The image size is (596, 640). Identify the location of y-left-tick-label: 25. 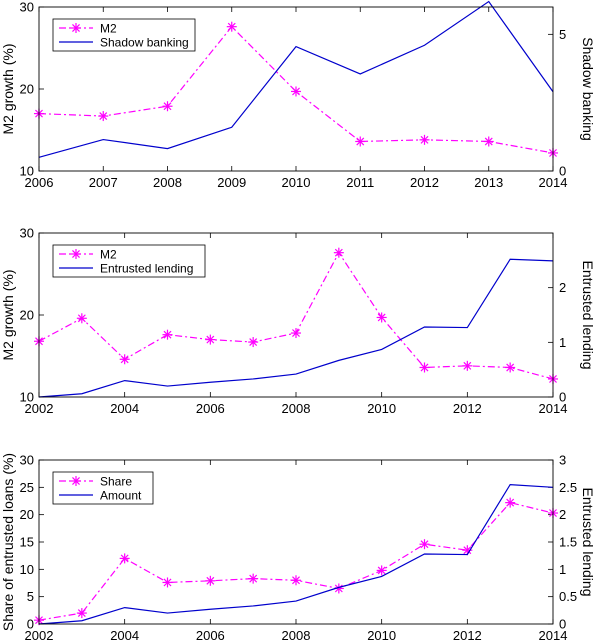
(27, 487).